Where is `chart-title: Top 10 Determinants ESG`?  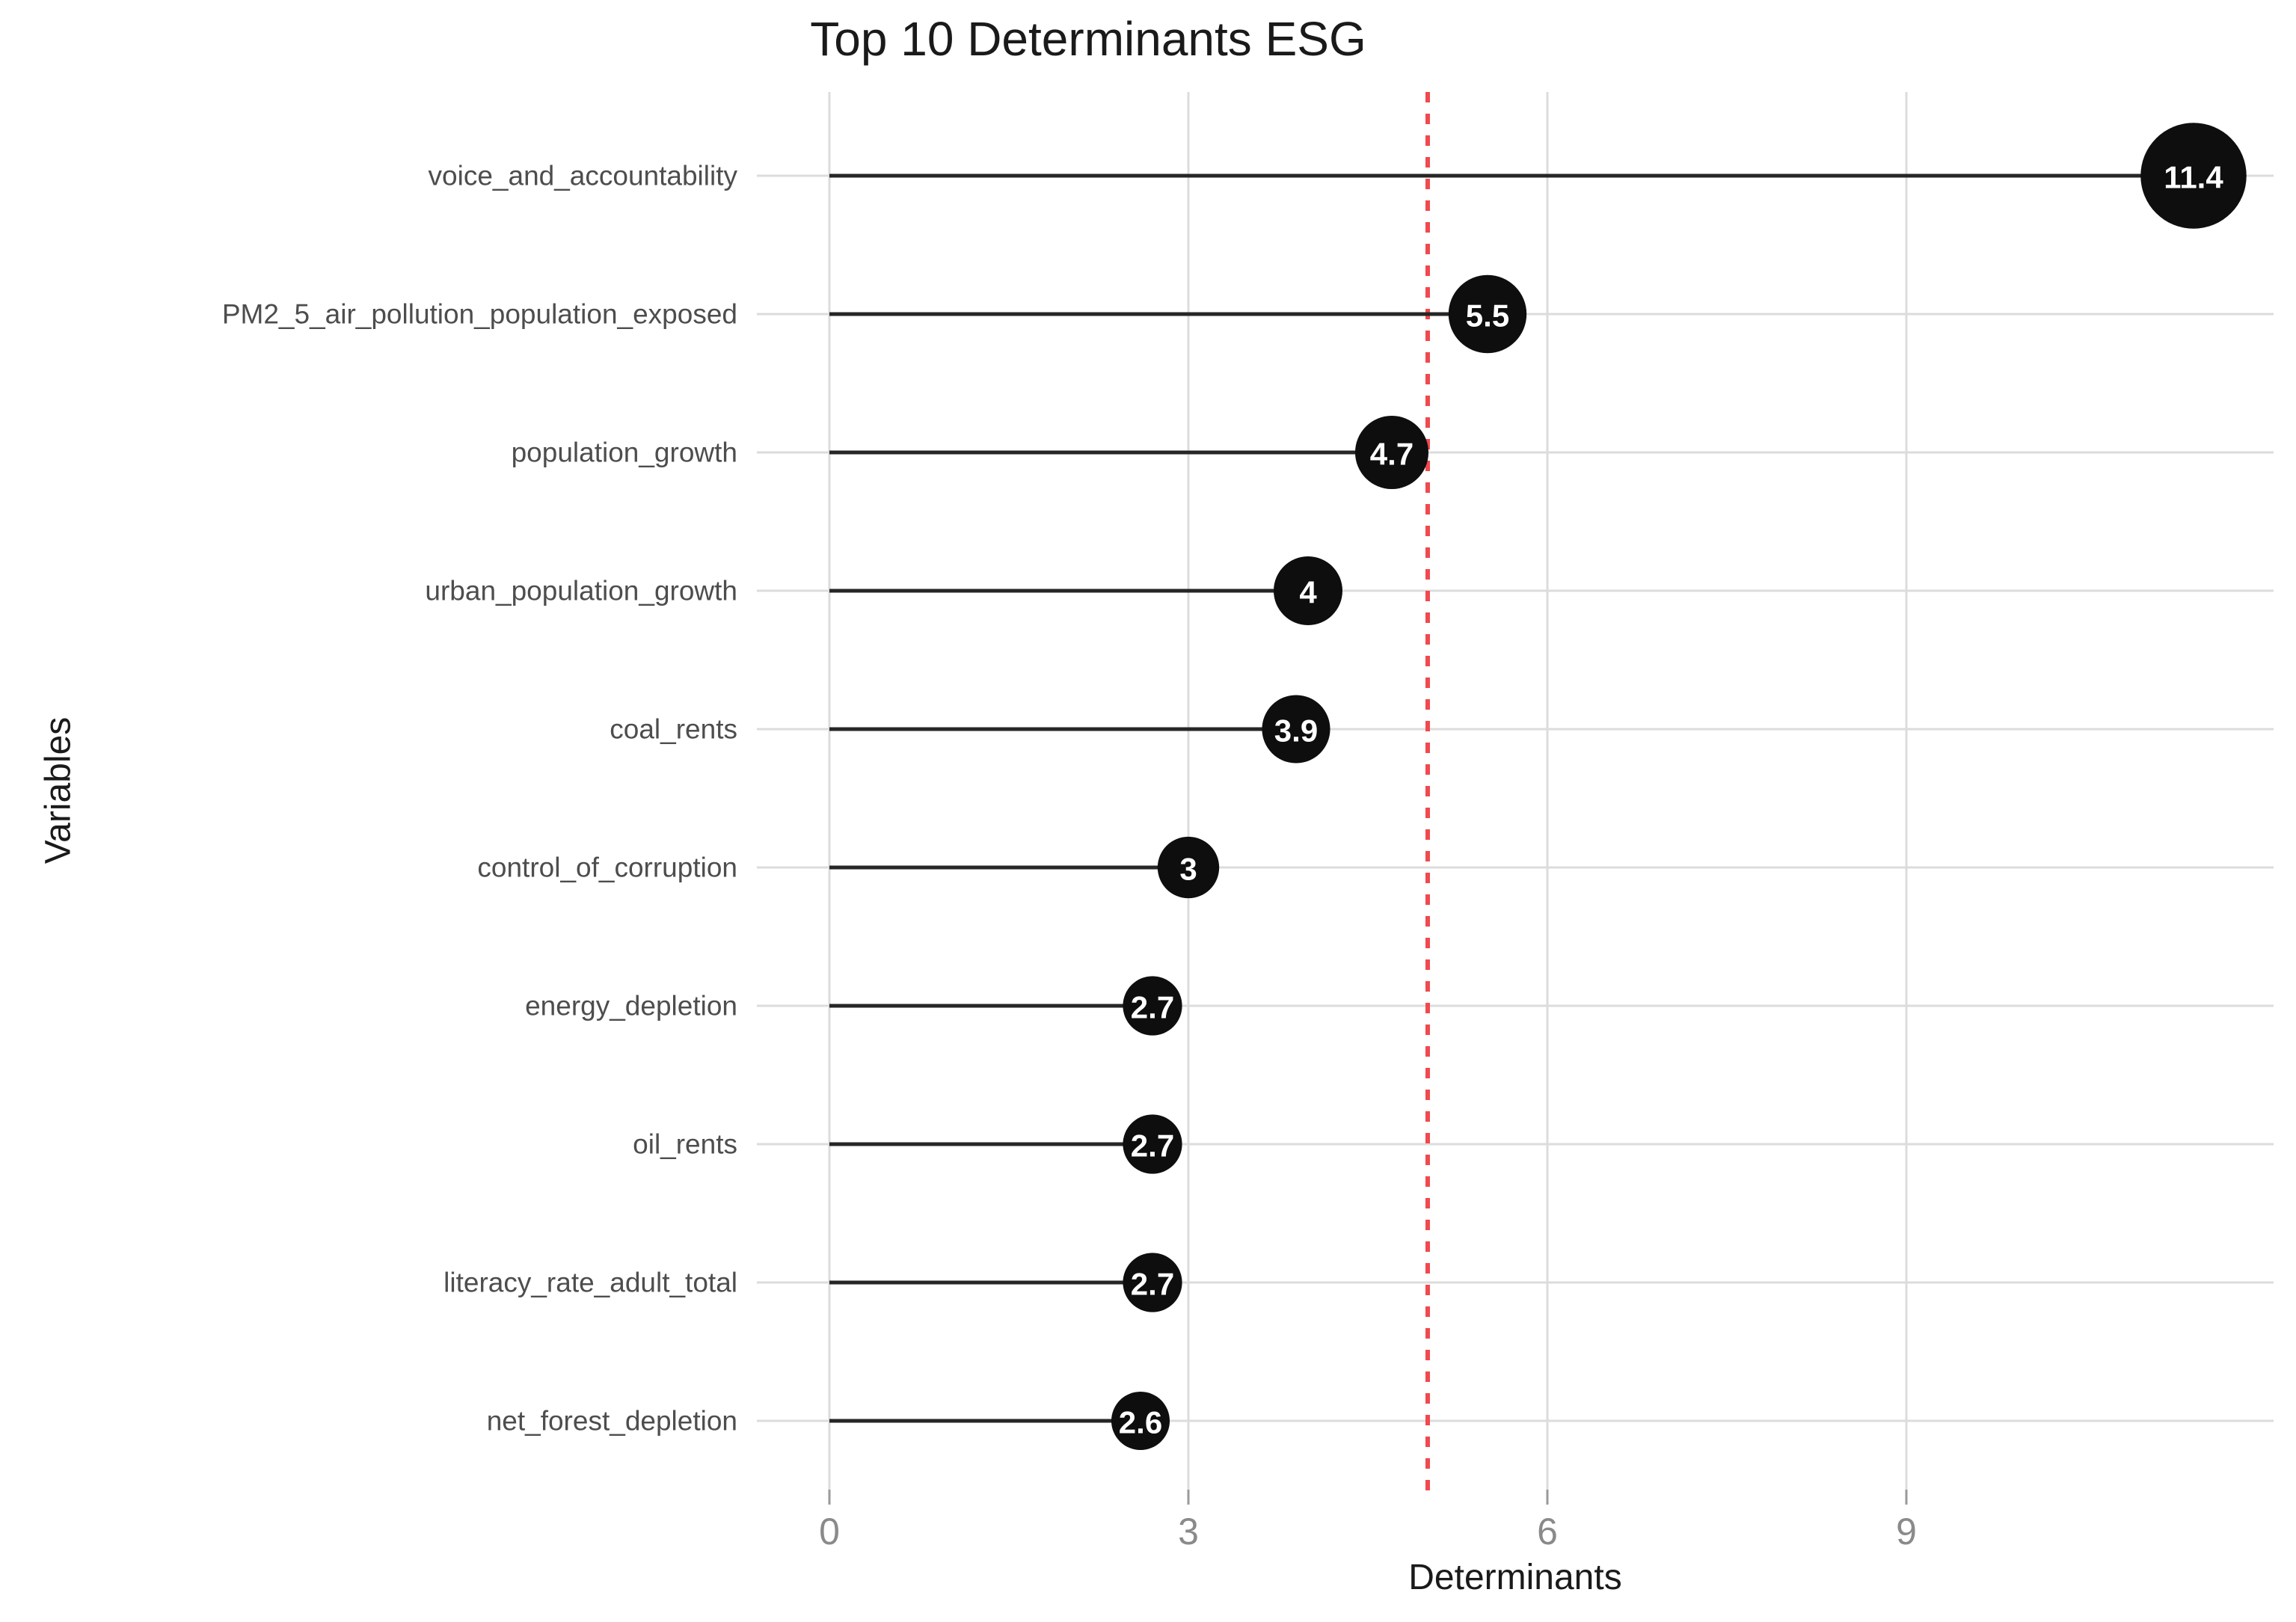
chart-title: Top 10 Determinants ESG is located at coordinates (1088, 39).